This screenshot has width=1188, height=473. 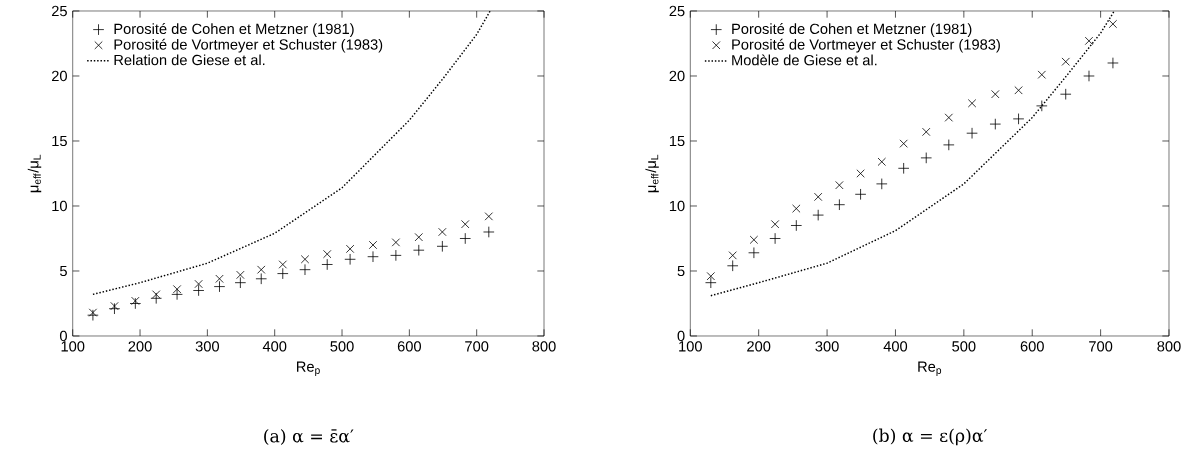 What do you see at coordinates (930, 437) in the screenshot?
I see `text: (b) α = ε(ρ)α′` at bounding box center [930, 437].